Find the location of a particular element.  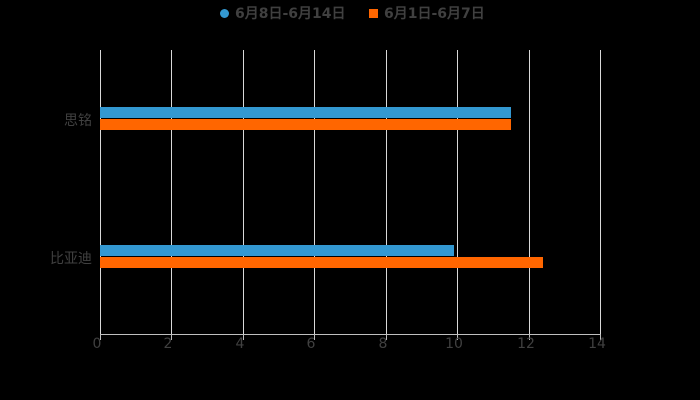

legend-label: 6月1日-6月7日 is located at coordinates (434, 14).